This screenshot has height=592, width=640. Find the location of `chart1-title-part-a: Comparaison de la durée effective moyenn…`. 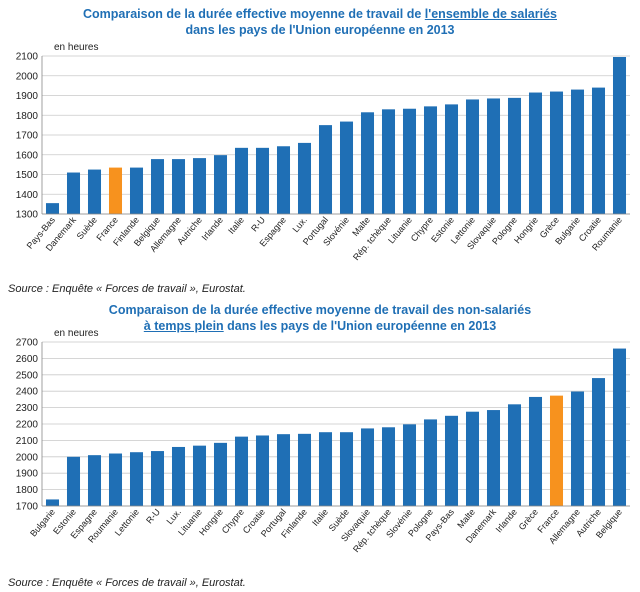

chart1-title-part-a: Comparaison de la durée effective moyenn… is located at coordinates (253, 14).